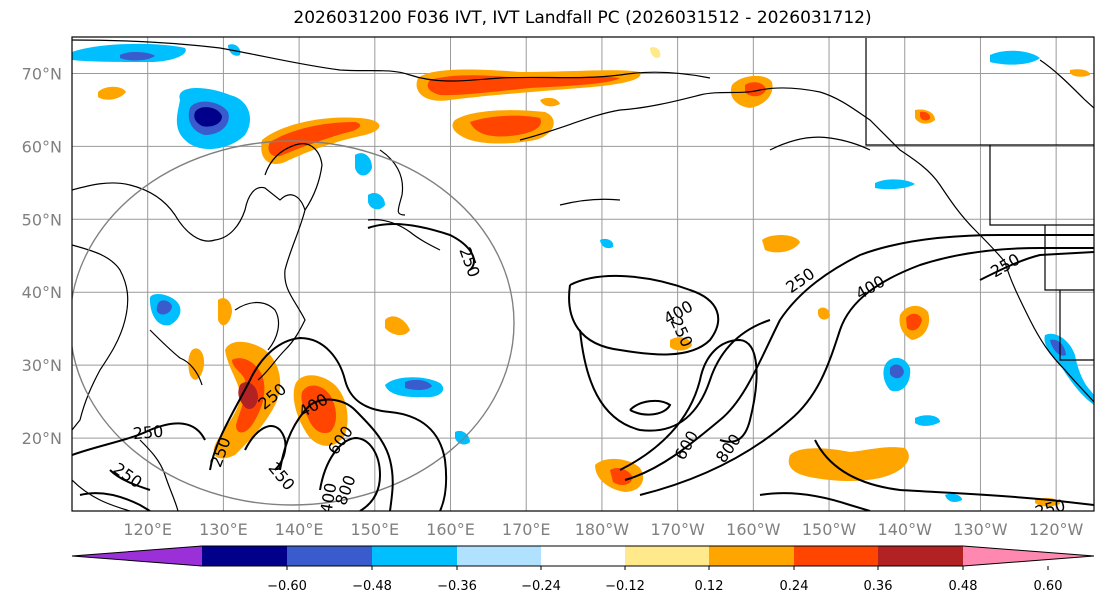 The width and height of the screenshot is (1105, 604). What do you see at coordinates (299, 529) in the screenshot?
I see `longitude-tick-label: 140°E` at bounding box center [299, 529].